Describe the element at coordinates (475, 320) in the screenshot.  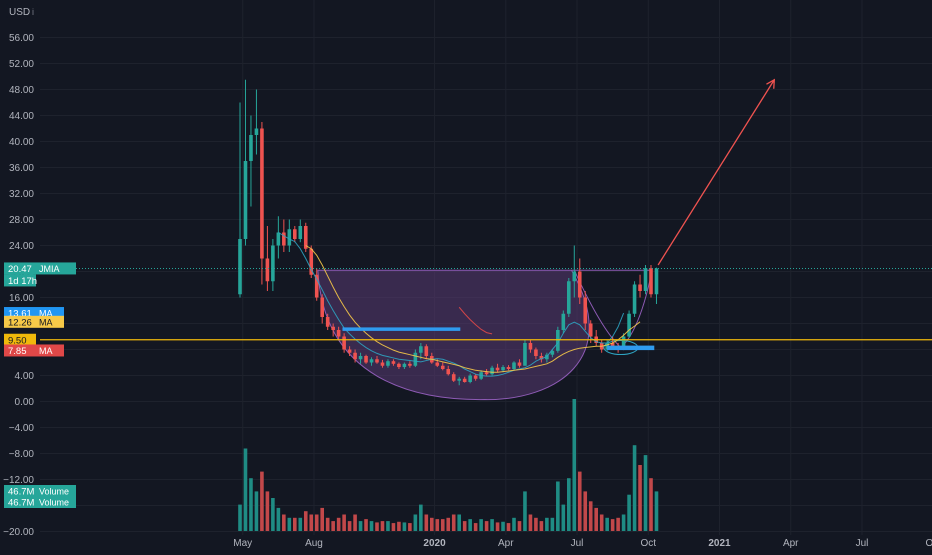
I see `moving-average-line` at that location.